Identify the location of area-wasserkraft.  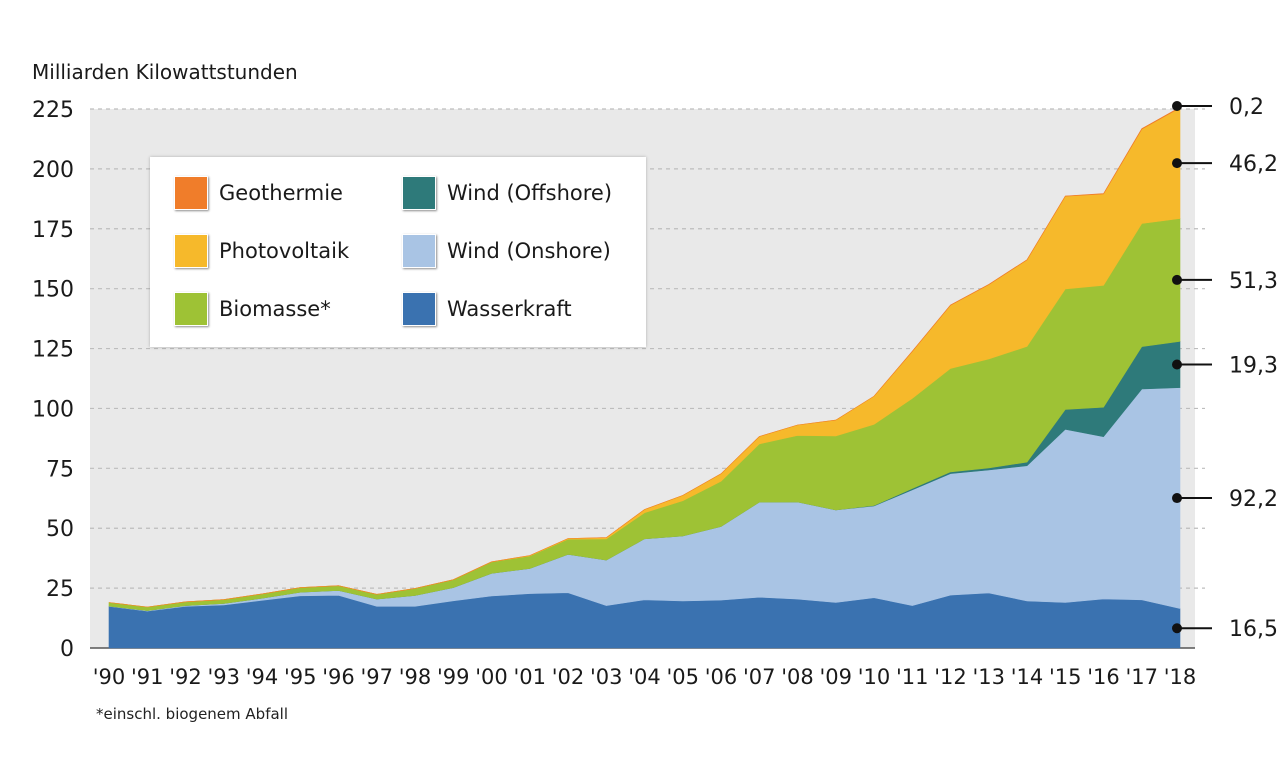
(644, 620).